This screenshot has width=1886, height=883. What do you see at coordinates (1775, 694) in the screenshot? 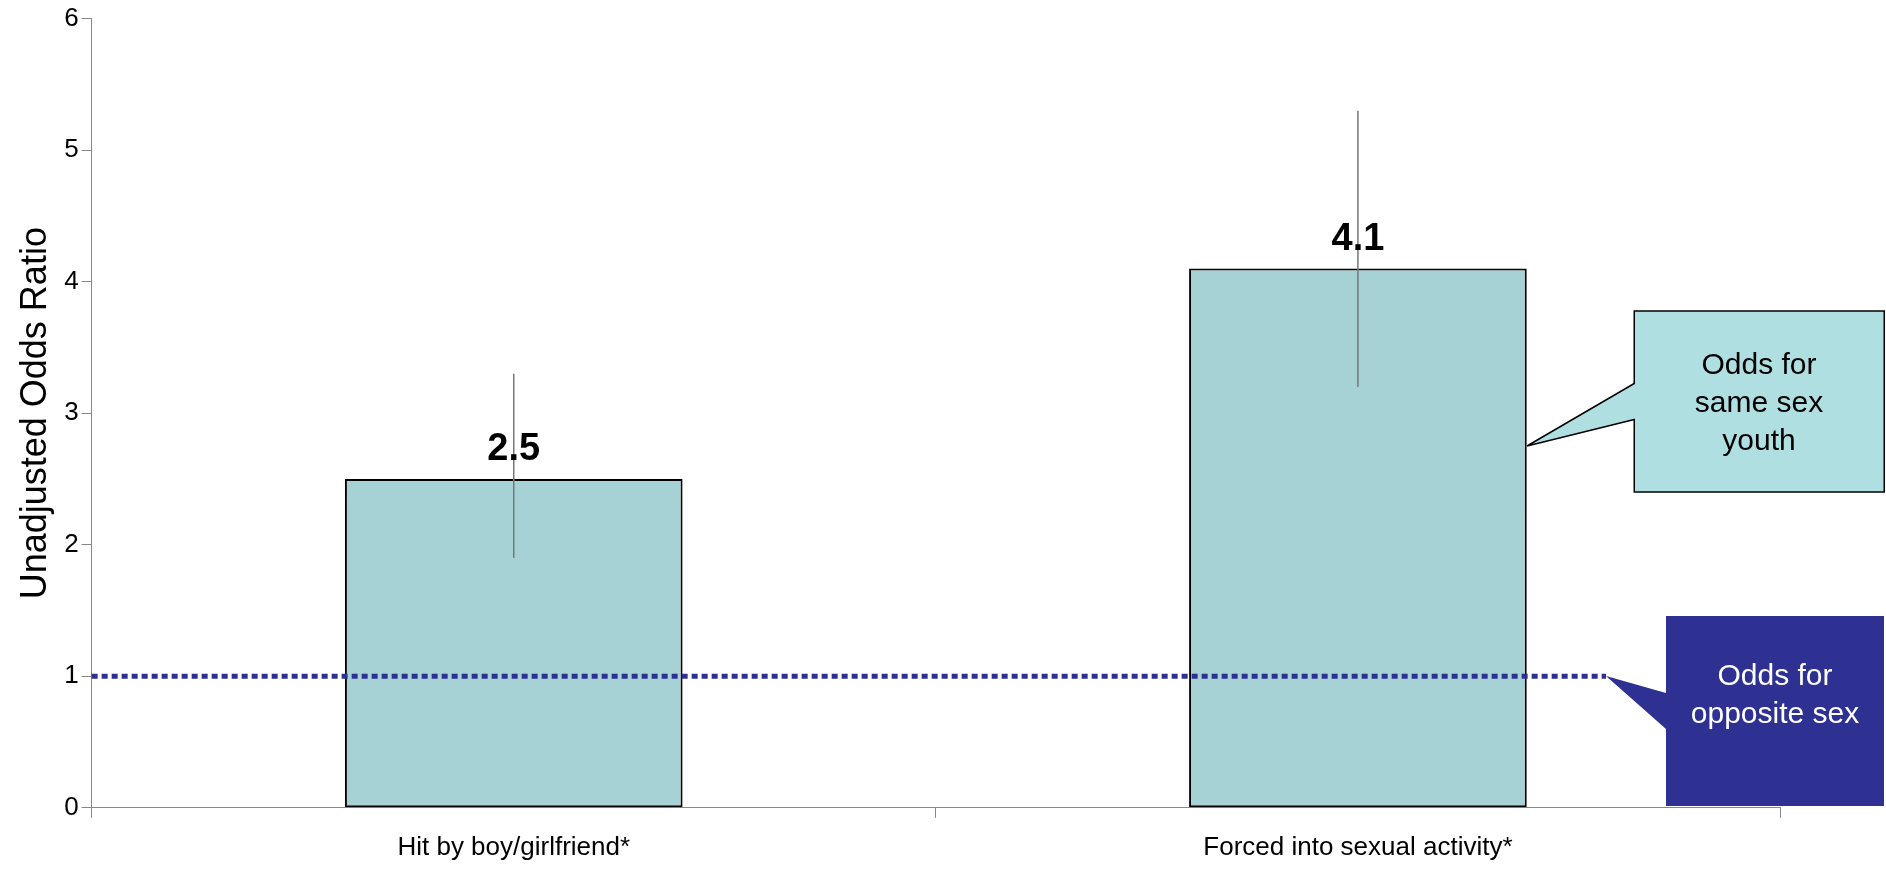
I see `ref-line-label: Odds for opposite sex` at bounding box center [1775, 694].